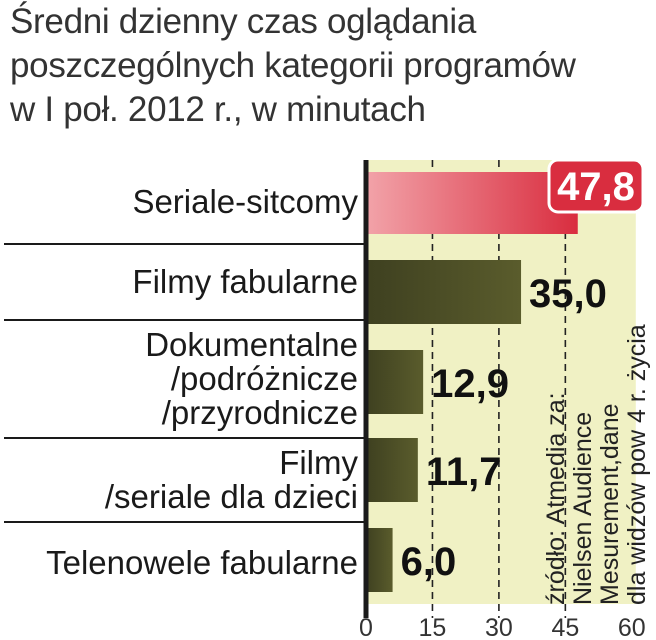  I want to click on category-label: Dokumentalne, so click(251, 344).